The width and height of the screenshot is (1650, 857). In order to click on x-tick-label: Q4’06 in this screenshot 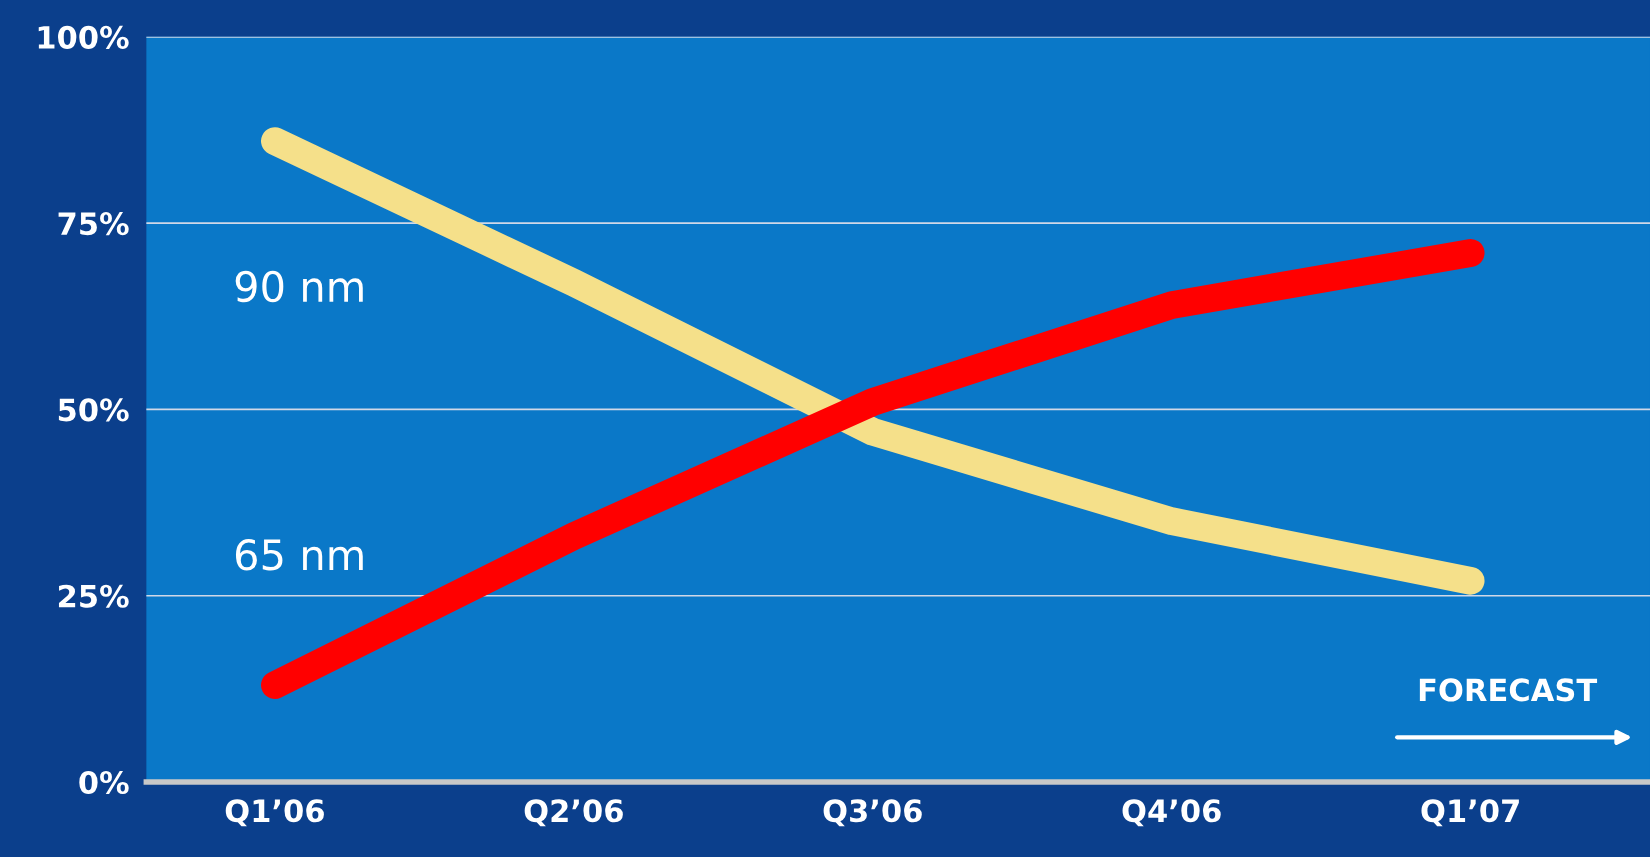, I will do `click(1171, 813)`.